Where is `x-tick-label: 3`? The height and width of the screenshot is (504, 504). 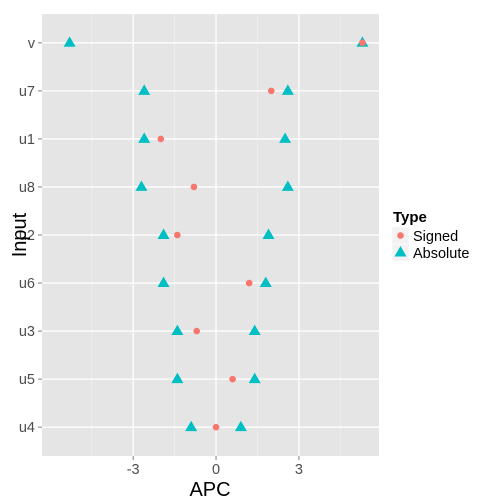
x-tick-label: 3 is located at coordinates (299, 470).